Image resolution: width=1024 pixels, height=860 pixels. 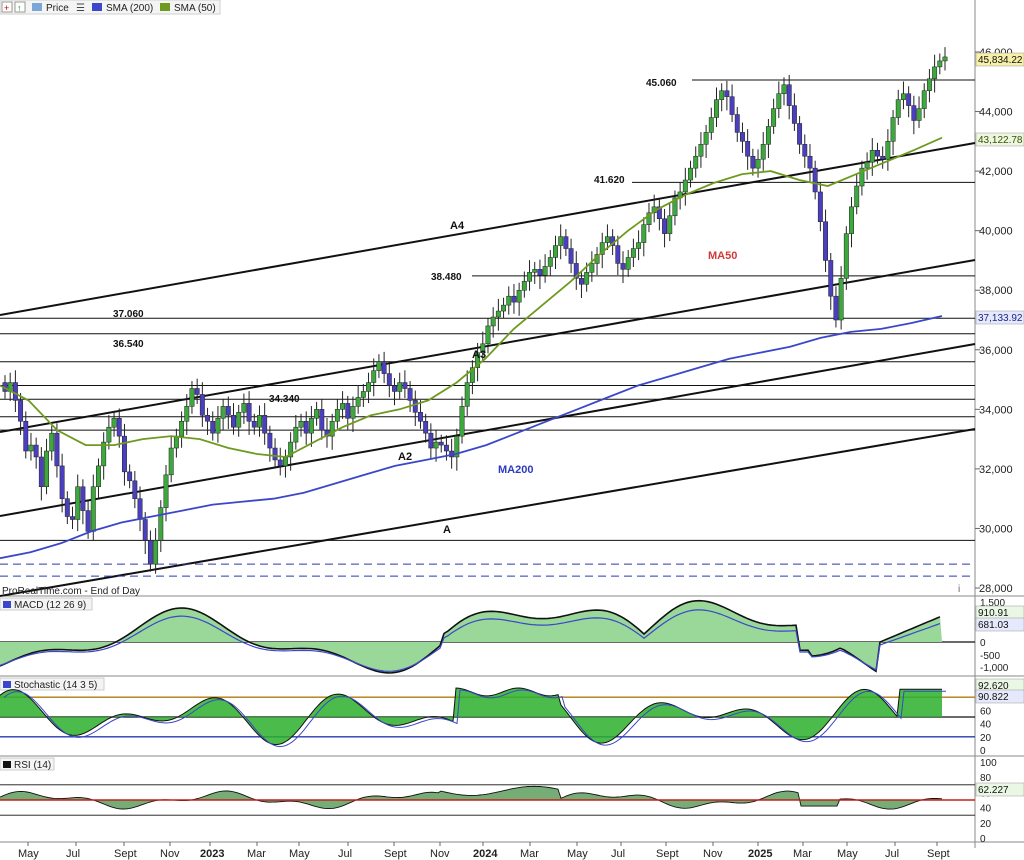 What do you see at coordinates (986, 711) in the screenshot?
I see `stoch-tick-label: 60` at bounding box center [986, 711].